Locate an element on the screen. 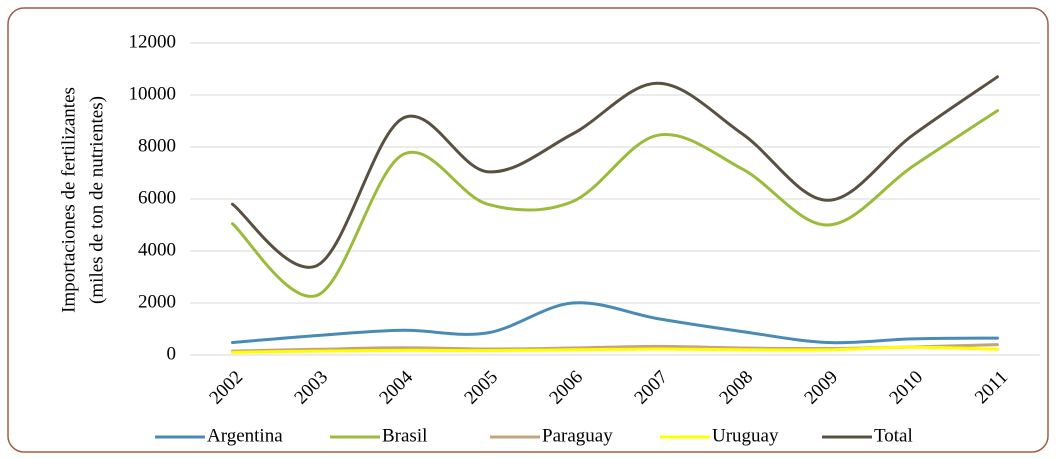  legend-label: Total is located at coordinates (893, 435).